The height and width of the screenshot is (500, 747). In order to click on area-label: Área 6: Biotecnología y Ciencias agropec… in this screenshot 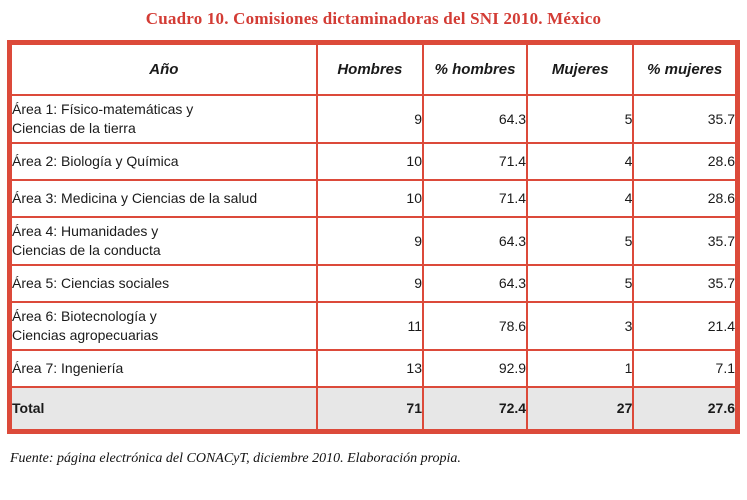, I will do `click(163, 325)`.